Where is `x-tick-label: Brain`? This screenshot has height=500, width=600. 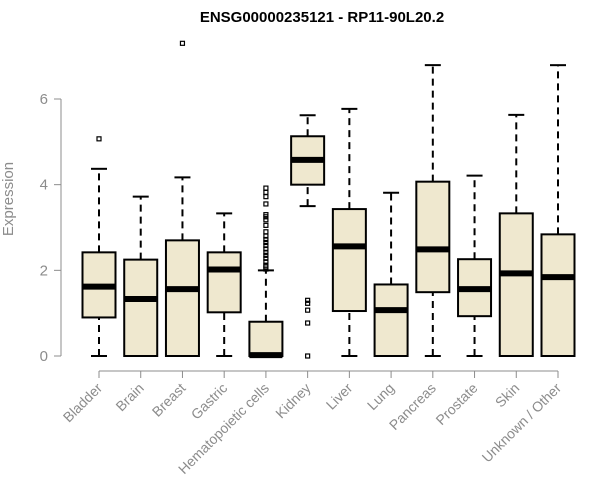
x-tick-label: Brain is located at coordinates (129, 397).